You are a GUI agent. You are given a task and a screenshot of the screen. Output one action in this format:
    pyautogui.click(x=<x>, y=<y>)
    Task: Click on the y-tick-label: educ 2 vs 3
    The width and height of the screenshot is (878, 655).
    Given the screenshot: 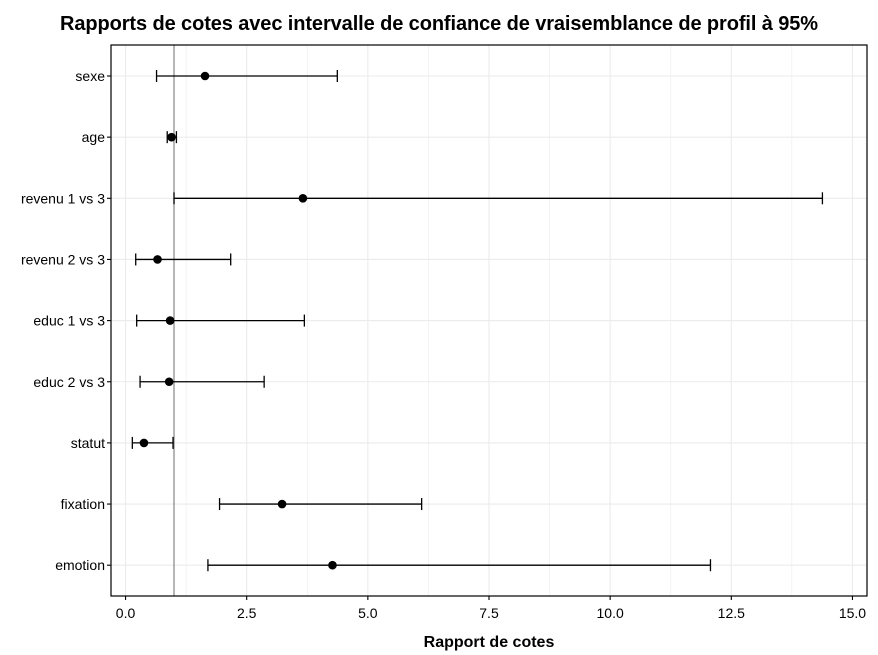 What is the action you would take?
    pyautogui.click(x=69, y=382)
    